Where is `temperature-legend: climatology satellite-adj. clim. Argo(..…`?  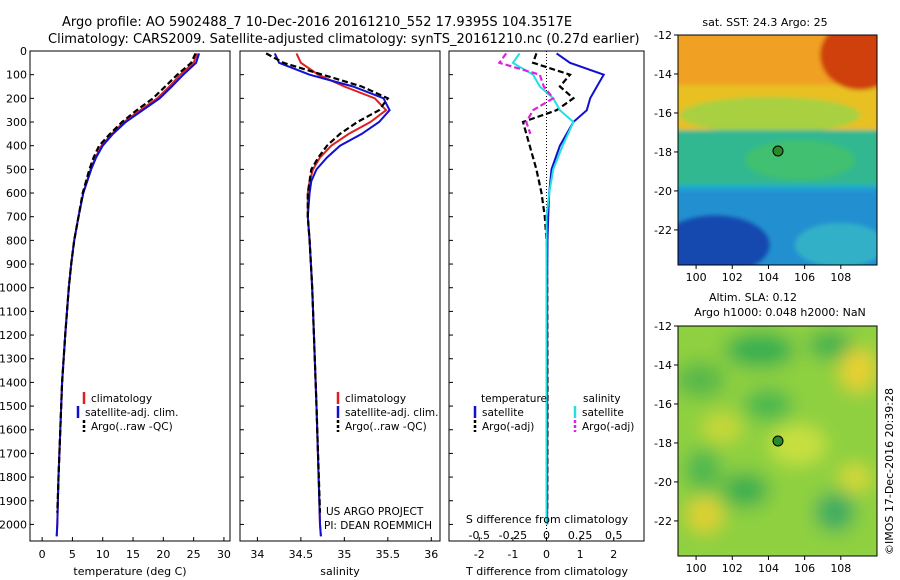
temperature-legend: climatology satellite-adj. clim. Argo(..… is located at coordinates (127, 412).